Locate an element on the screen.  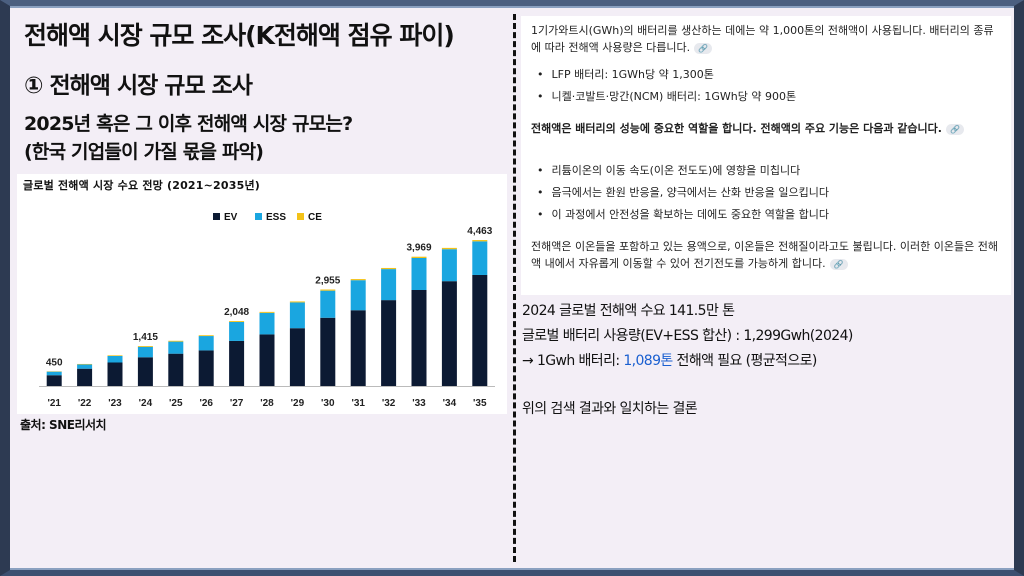
search-bullet: 리튬이온의 이동 속도(이온 전도도)에 영향을 미칩니다 is located at coordinates (669, 170).